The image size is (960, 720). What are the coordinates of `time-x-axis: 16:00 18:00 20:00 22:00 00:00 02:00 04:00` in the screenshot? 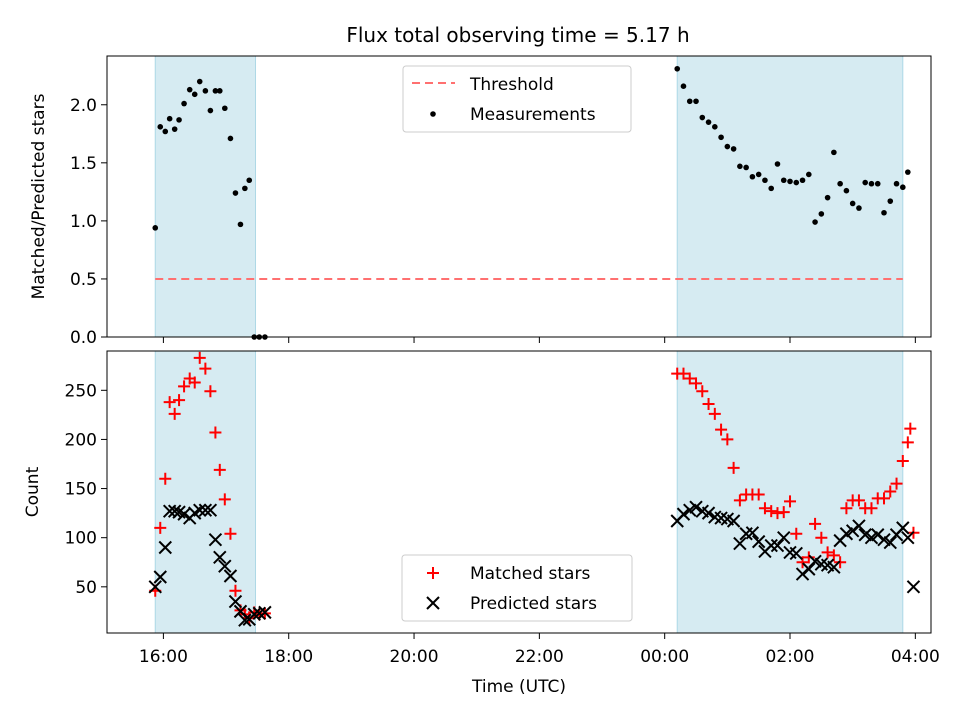 It's located at (539, 650).